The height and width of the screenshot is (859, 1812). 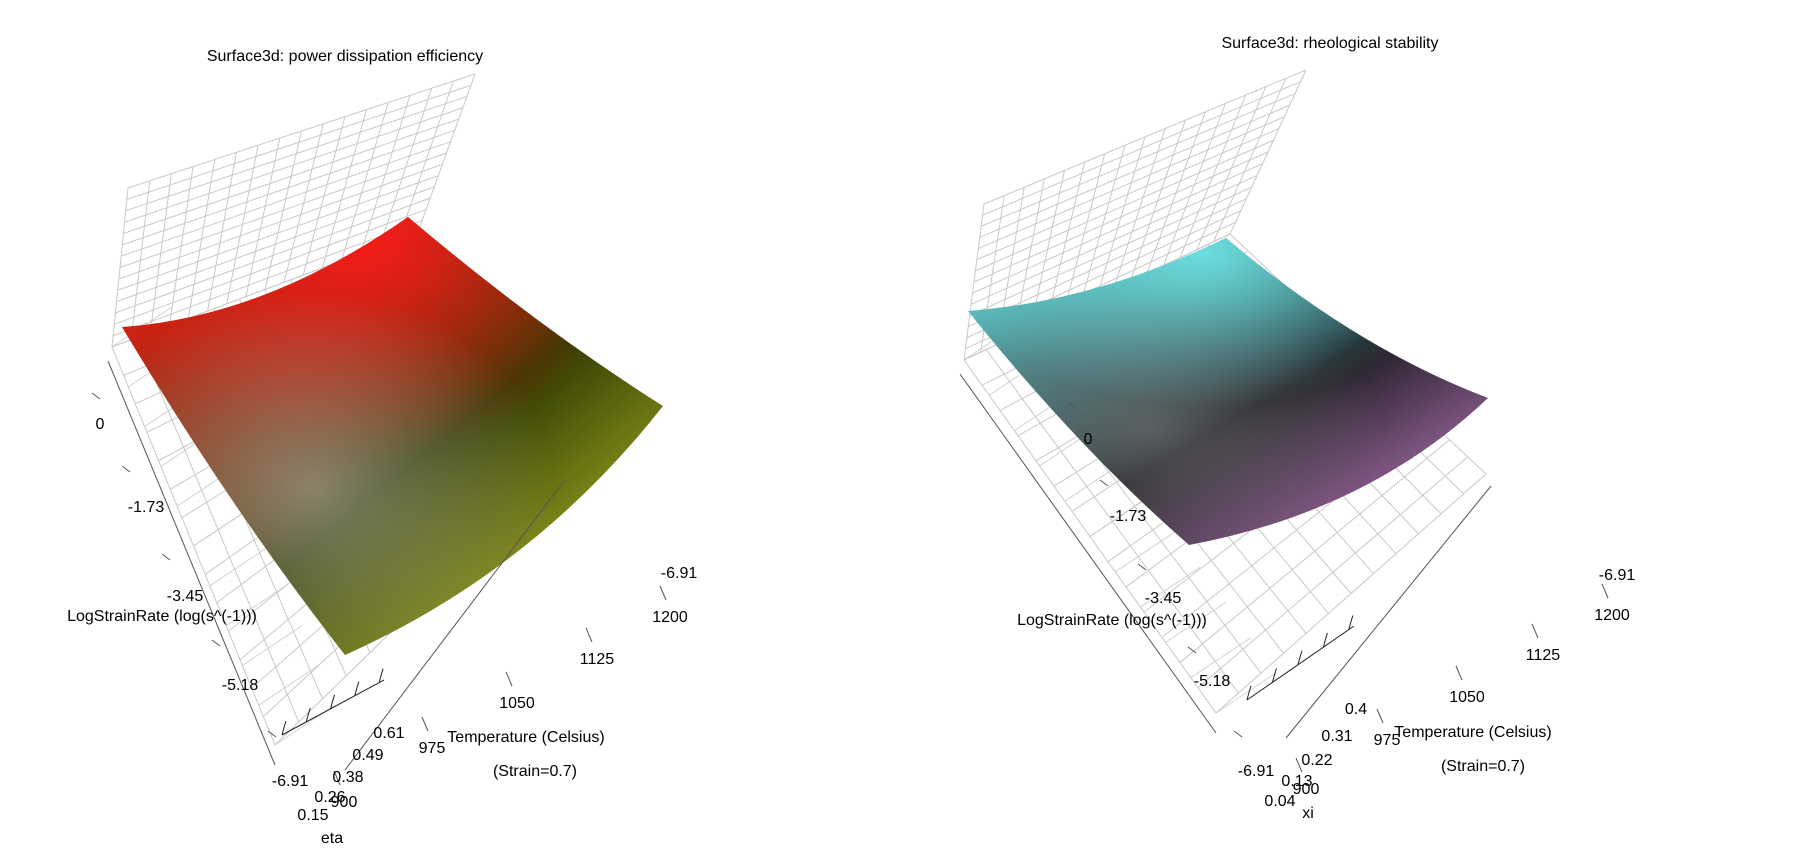 I want to click on z-tick-label: 0.4, so click(x=1356, y=709).